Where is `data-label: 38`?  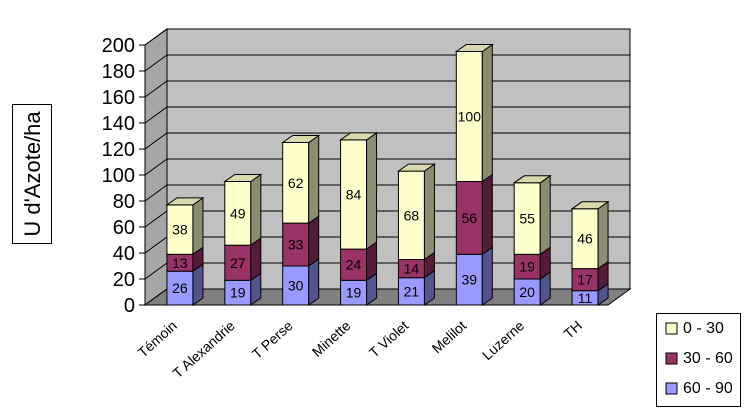
data-label: 38 is located at coordinates (180, 230).